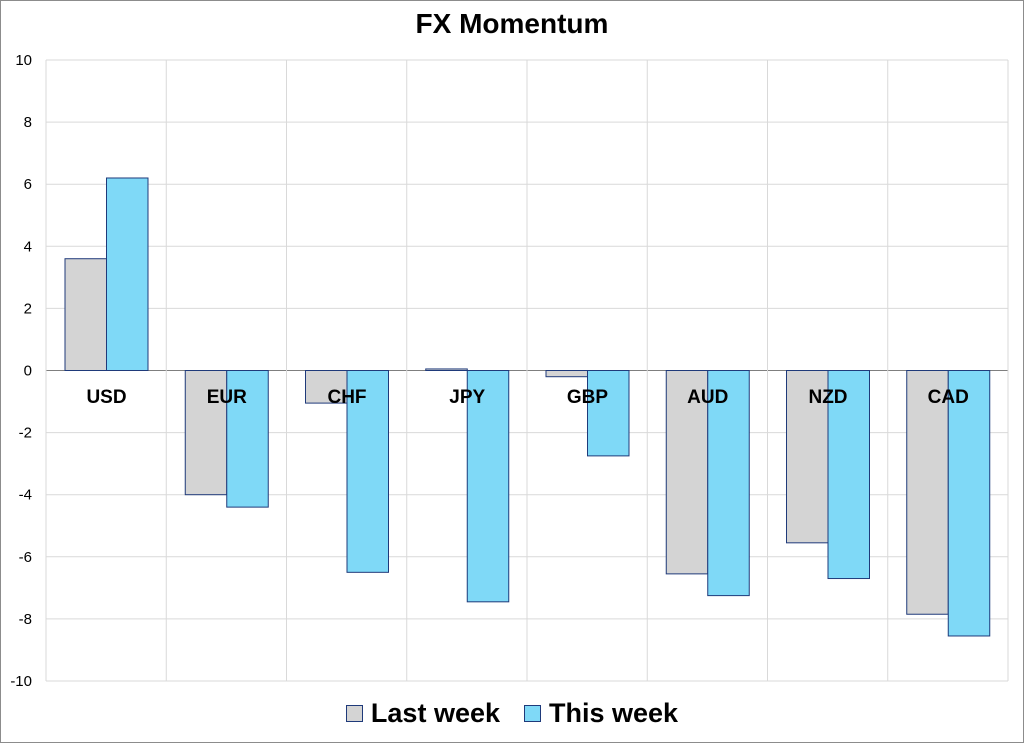 The height and width of the screenshot is (743, 1024). I want to click on chart-title: FX Momentum, so click(512, 23).